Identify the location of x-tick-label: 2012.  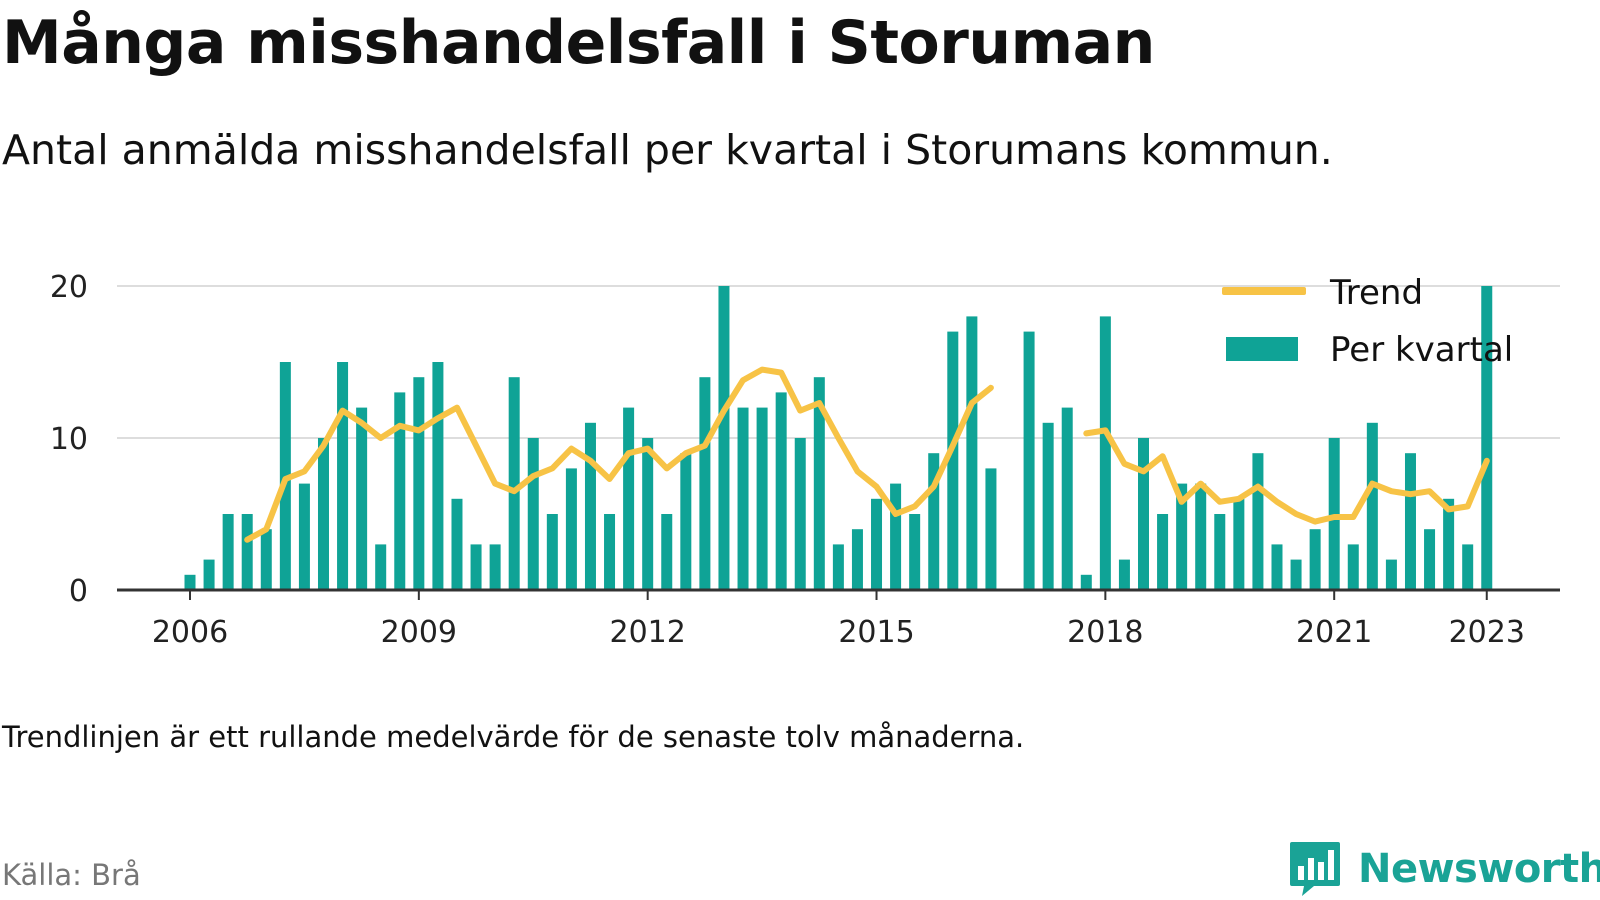
(648, 632).